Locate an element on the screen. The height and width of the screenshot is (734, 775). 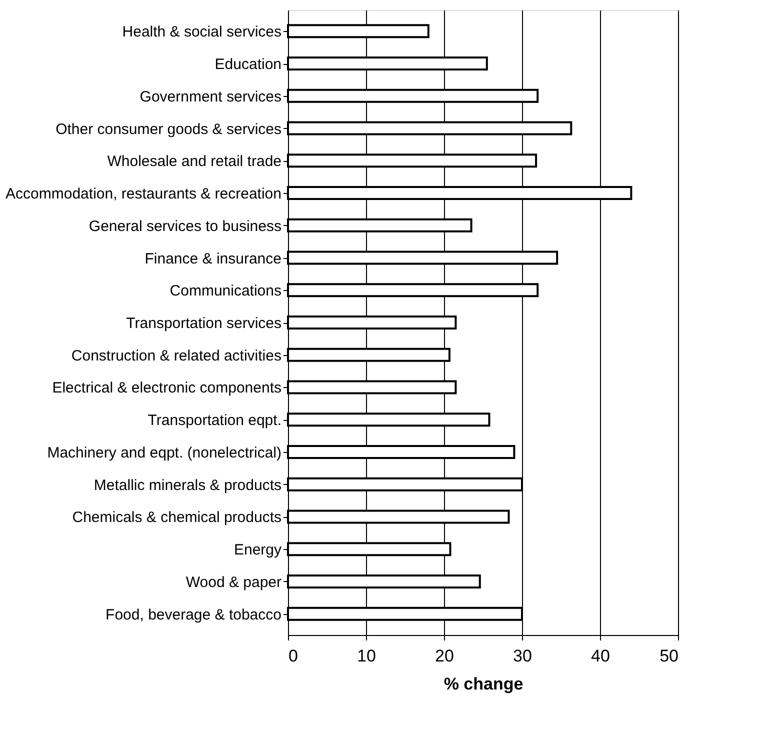
y-tick-label: Chemicals & chemical products is located at coordinates (177, 517).